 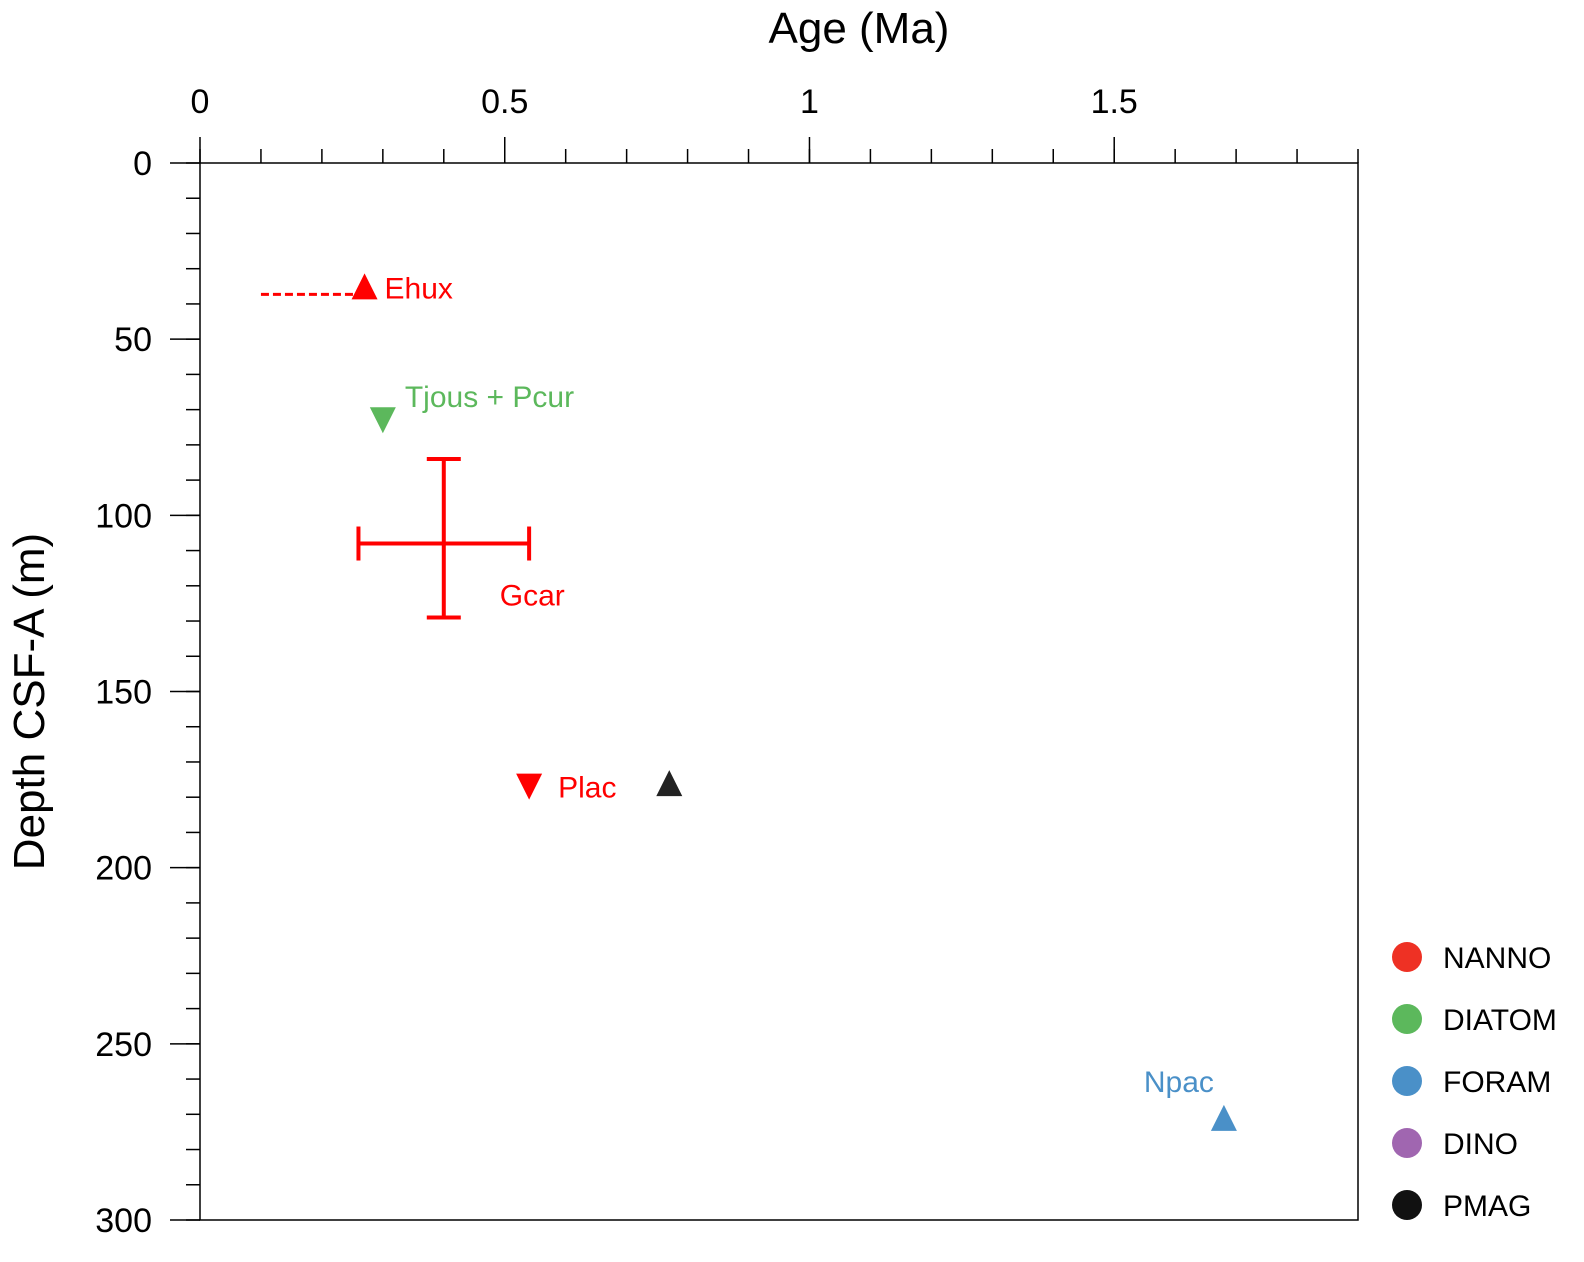 What do you see at coordinates (1407, 1143) in the screenshot?
I see `legend-swatch-dino` at bounding box center [1407, 1143].